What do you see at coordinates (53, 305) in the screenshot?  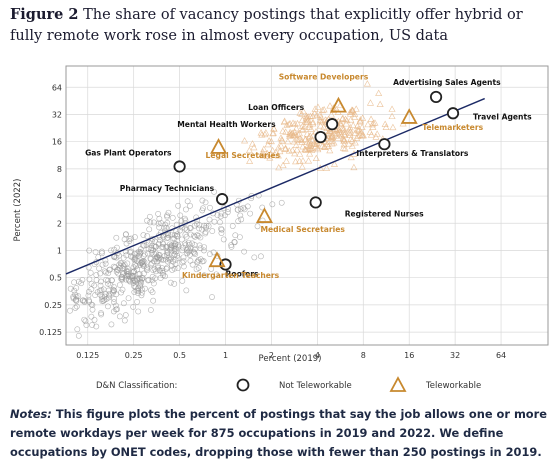 I see `y-tick-label: 0.25` at bounding box center [53, 305].